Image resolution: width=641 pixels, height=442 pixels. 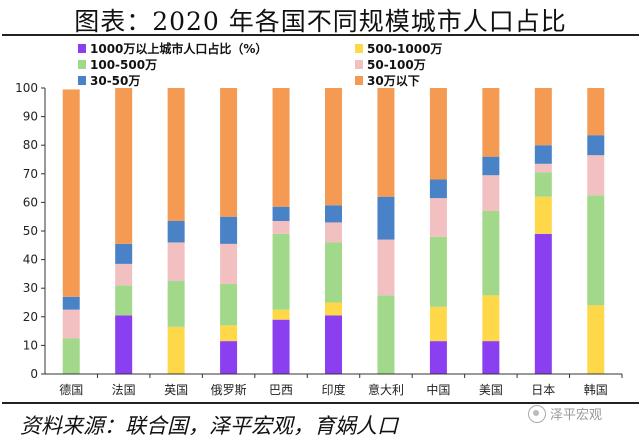 I want to click on y-tick-label: 30, so click(x=30, y=288).